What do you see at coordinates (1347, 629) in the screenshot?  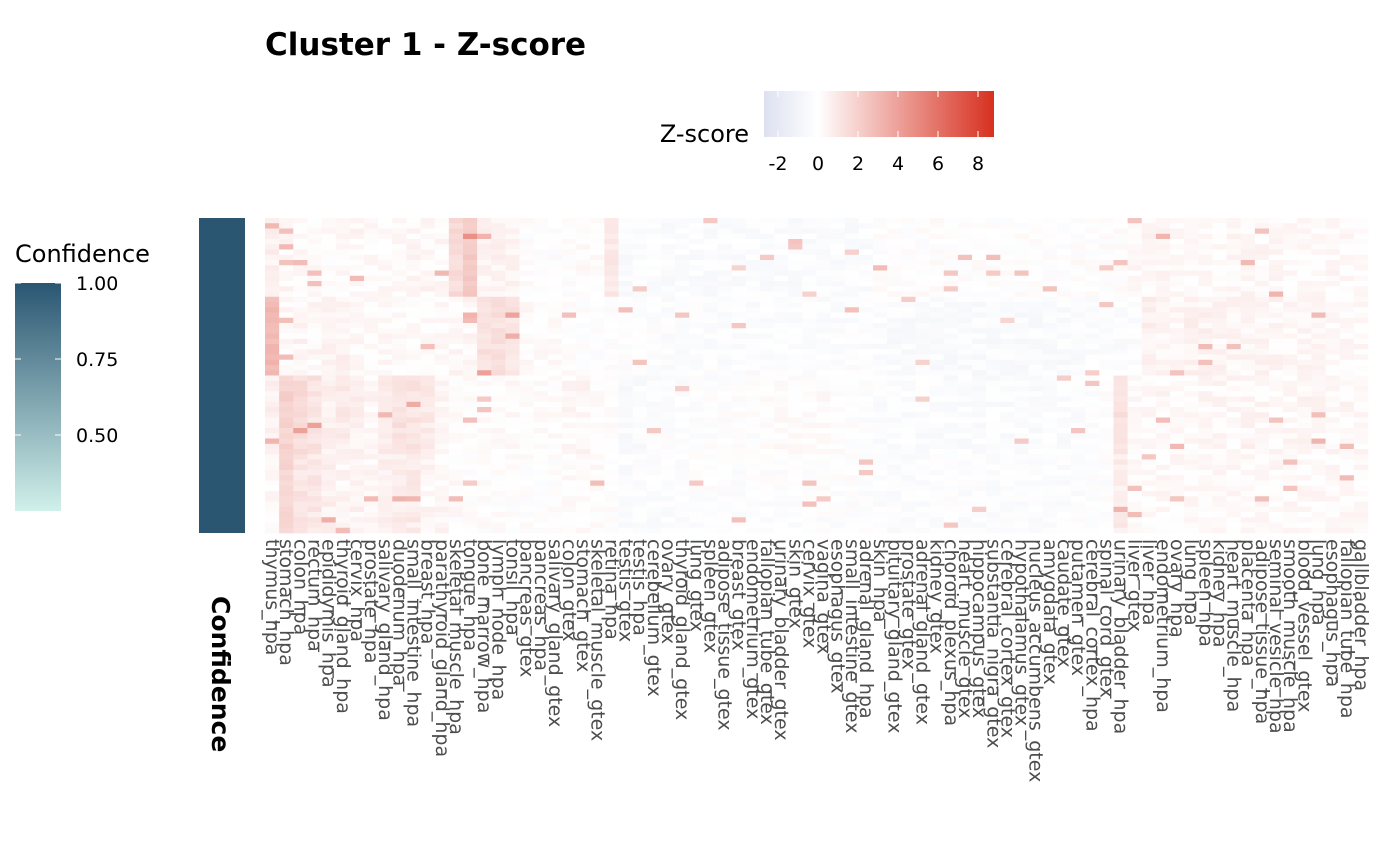 I see `column-label: fallopian_tube_hpa` at bounding box center [1347, 629].